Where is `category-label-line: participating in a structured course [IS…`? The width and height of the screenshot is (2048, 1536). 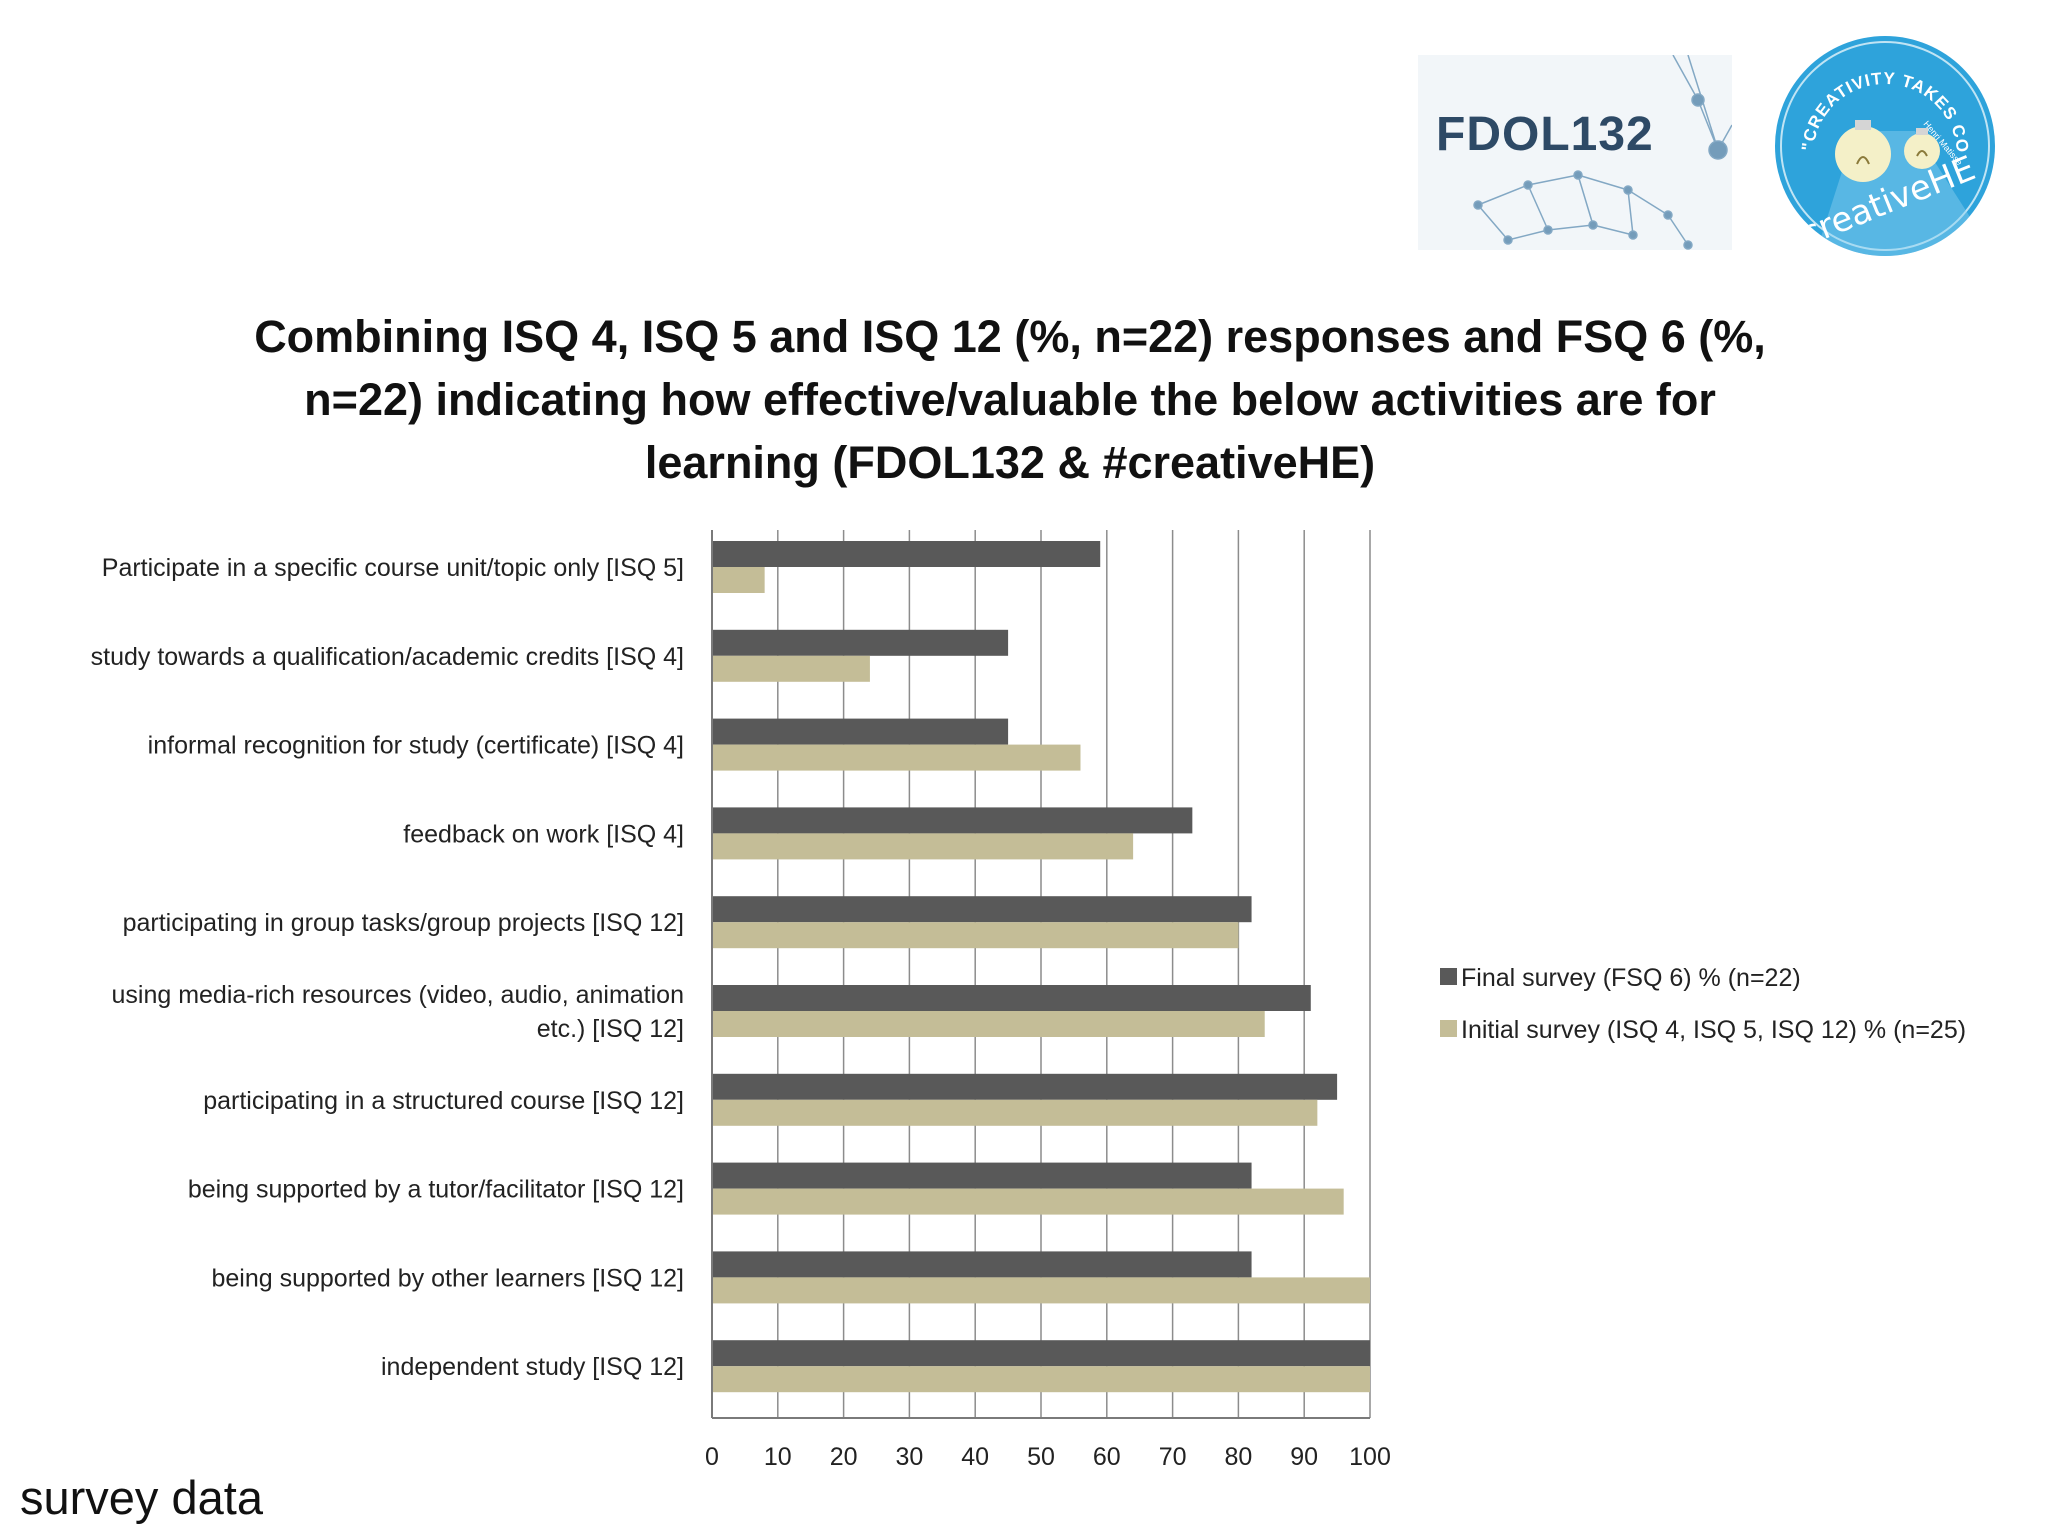 category-label-line: participating in a structured course [IS… is located at coordinates (443, 1101).